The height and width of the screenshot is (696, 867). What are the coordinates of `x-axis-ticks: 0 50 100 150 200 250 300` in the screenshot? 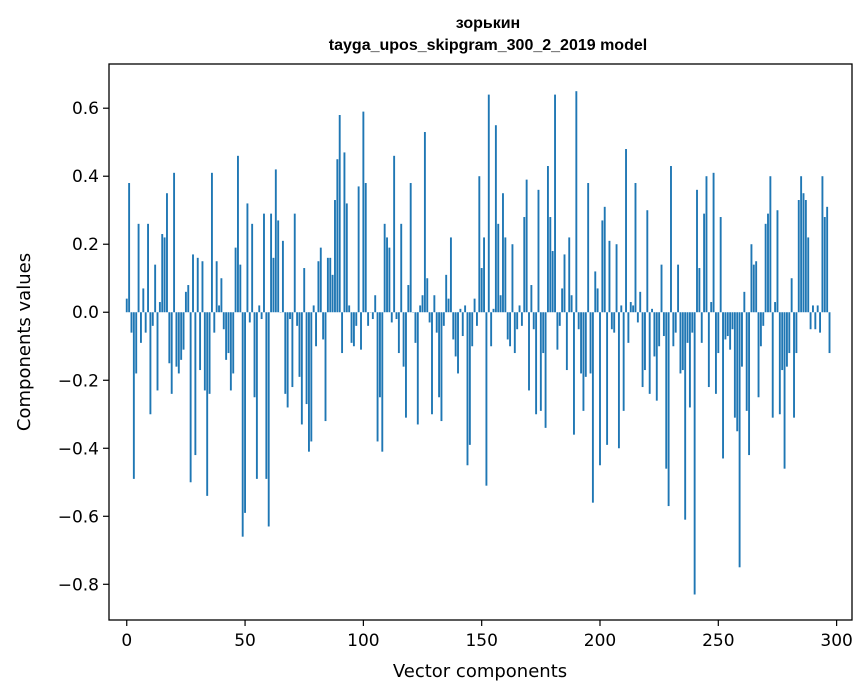 It's located at (487, 635).